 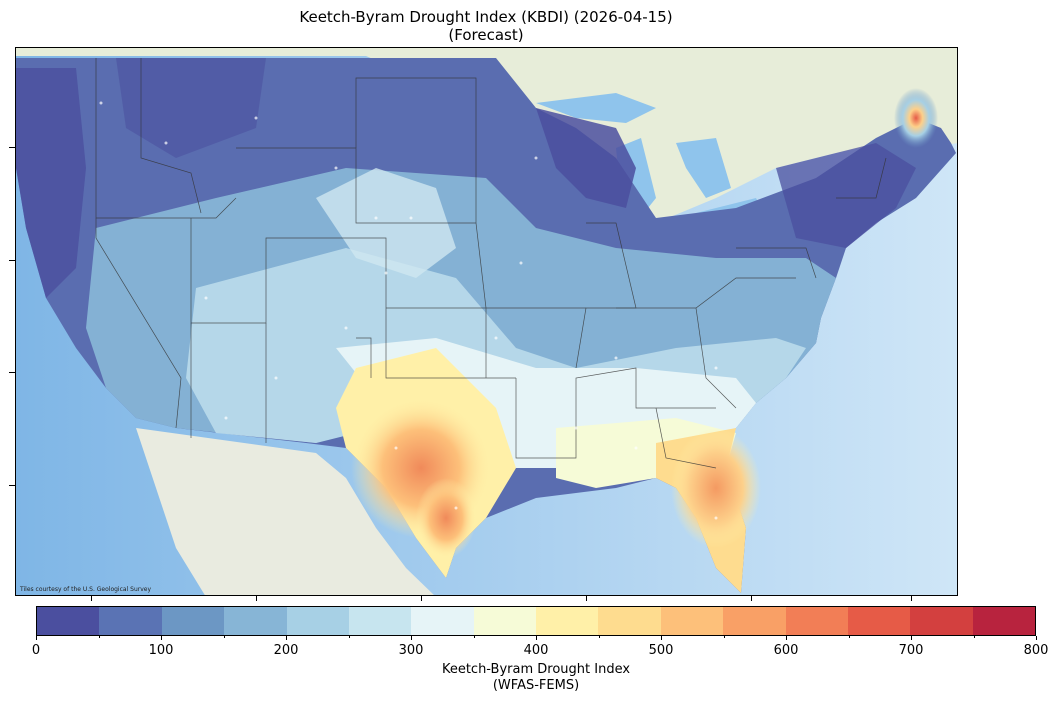 What do you see at coordinates (486, 35) in the screenshot?
I see `title-line-2: (Forecast)` at bounding box center [486, 35].